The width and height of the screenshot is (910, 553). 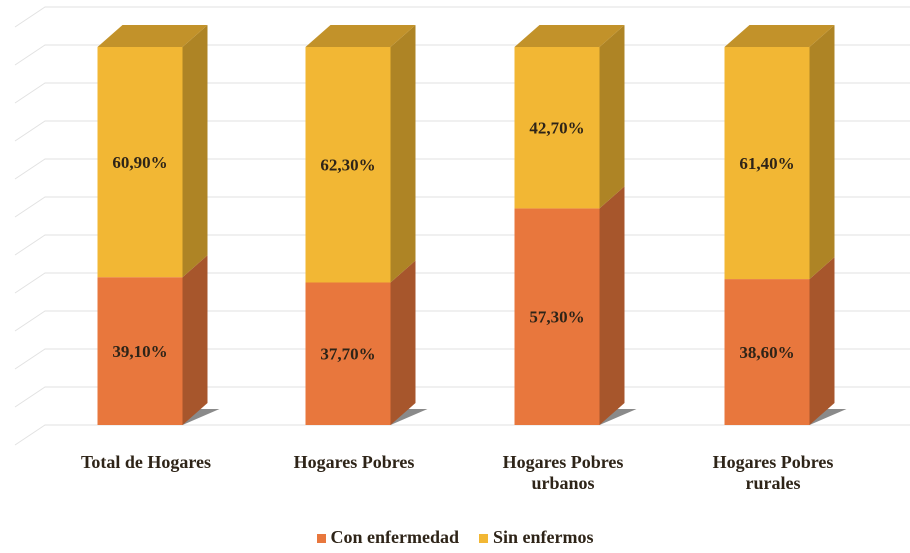 I want to click on value-label: 62,30%, so click(x=347, y=165).